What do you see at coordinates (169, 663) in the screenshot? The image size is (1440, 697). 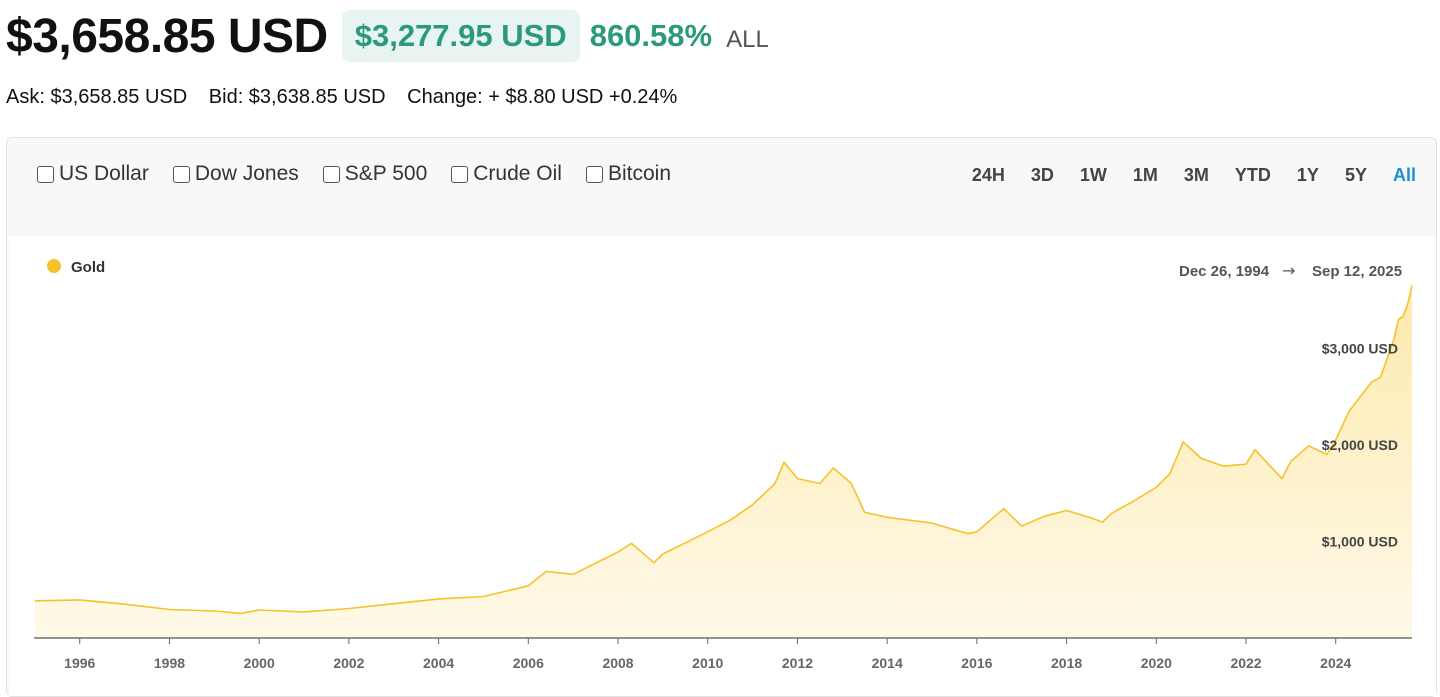 I see `x-tick-label: 1998` at bounding box center [169, 663].